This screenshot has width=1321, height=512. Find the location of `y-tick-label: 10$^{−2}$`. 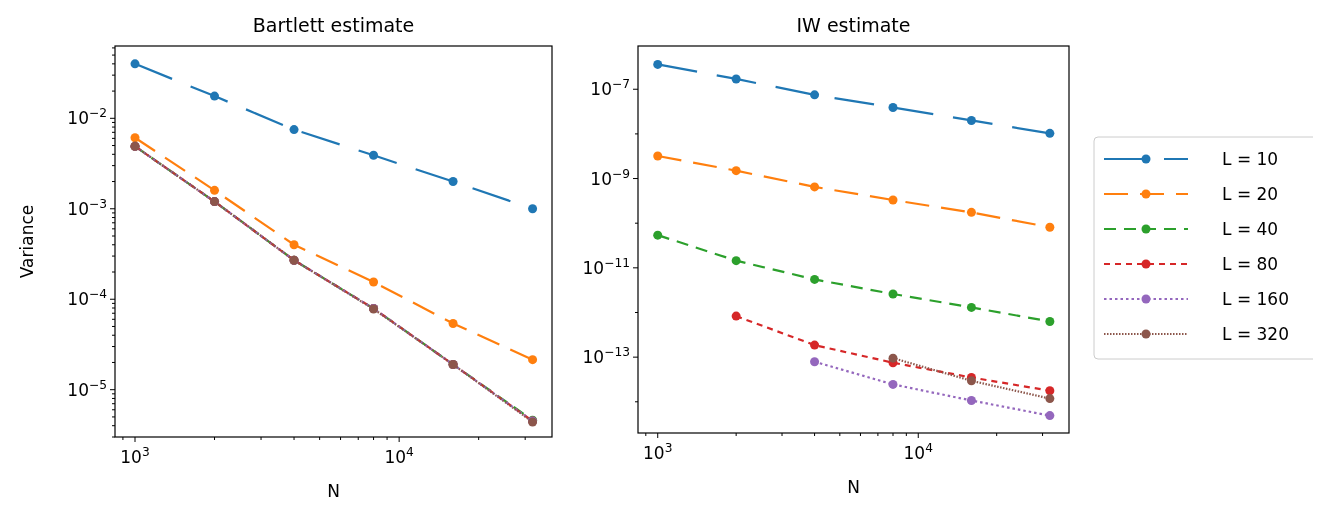

y-tick-label: 10$^{−2}$ is located at coordinates (87, 117).